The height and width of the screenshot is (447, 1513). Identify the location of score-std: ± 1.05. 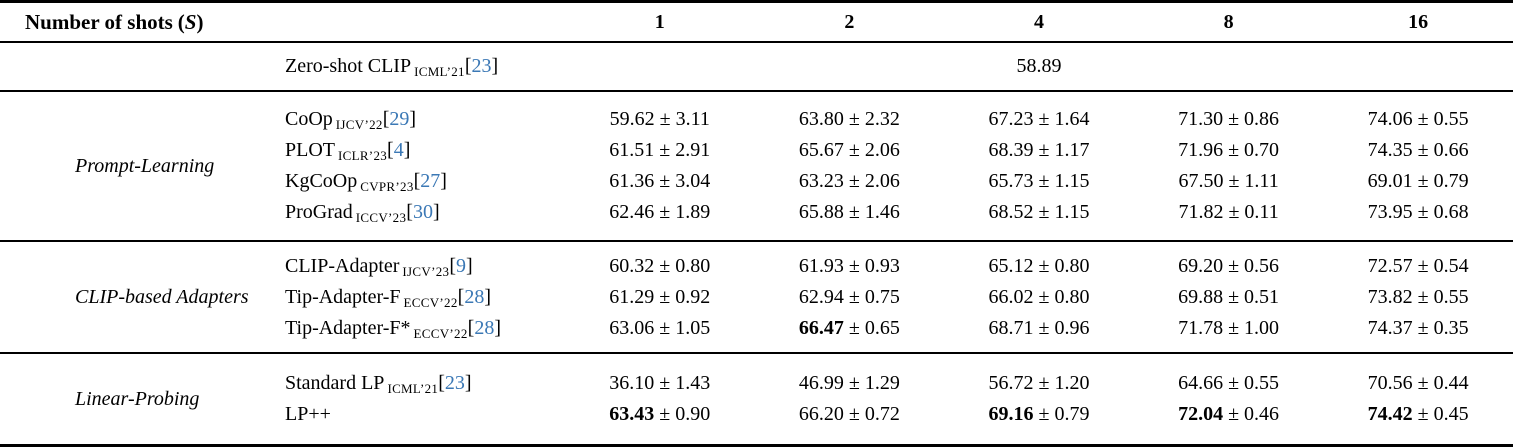
(682, 327).